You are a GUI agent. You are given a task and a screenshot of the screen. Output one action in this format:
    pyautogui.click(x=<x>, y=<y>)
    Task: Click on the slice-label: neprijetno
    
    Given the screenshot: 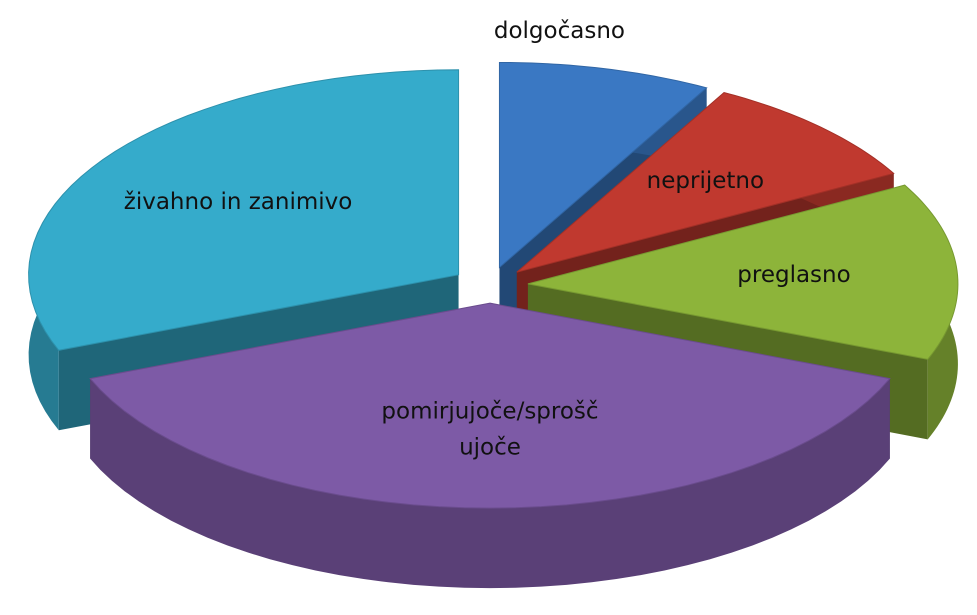 What is the action you would take?
    pyautogui.click(x=705, y=181)
    